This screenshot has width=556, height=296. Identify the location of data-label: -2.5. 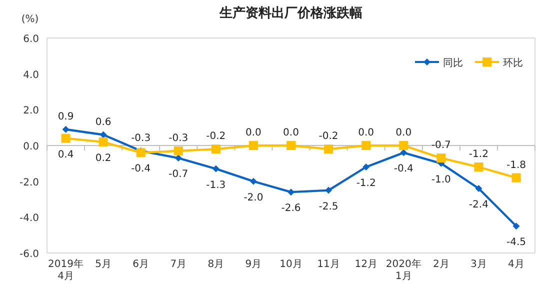
(328, 206).